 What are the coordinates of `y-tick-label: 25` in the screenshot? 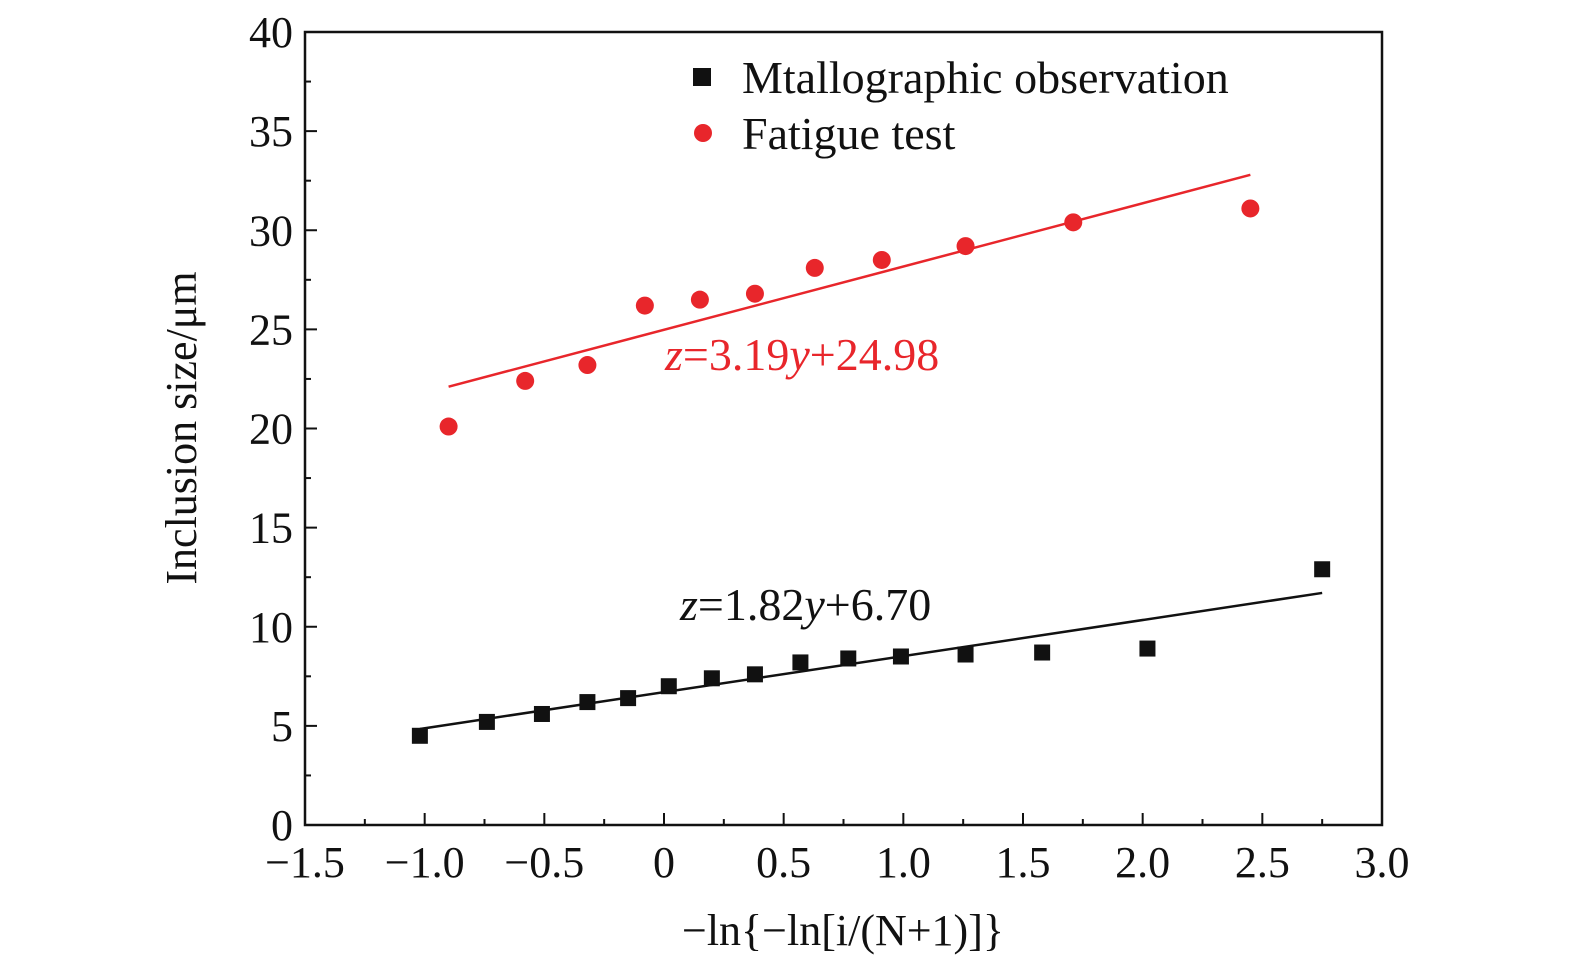 It's located at (271, 329).